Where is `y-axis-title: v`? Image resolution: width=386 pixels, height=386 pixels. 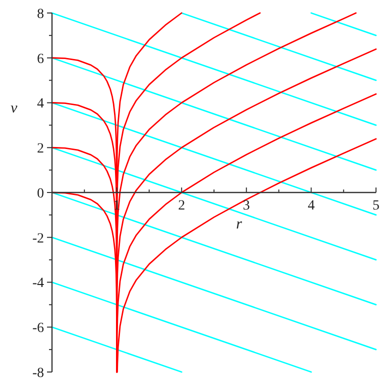
y-axis-title: v is located at coordinates (14, 108).